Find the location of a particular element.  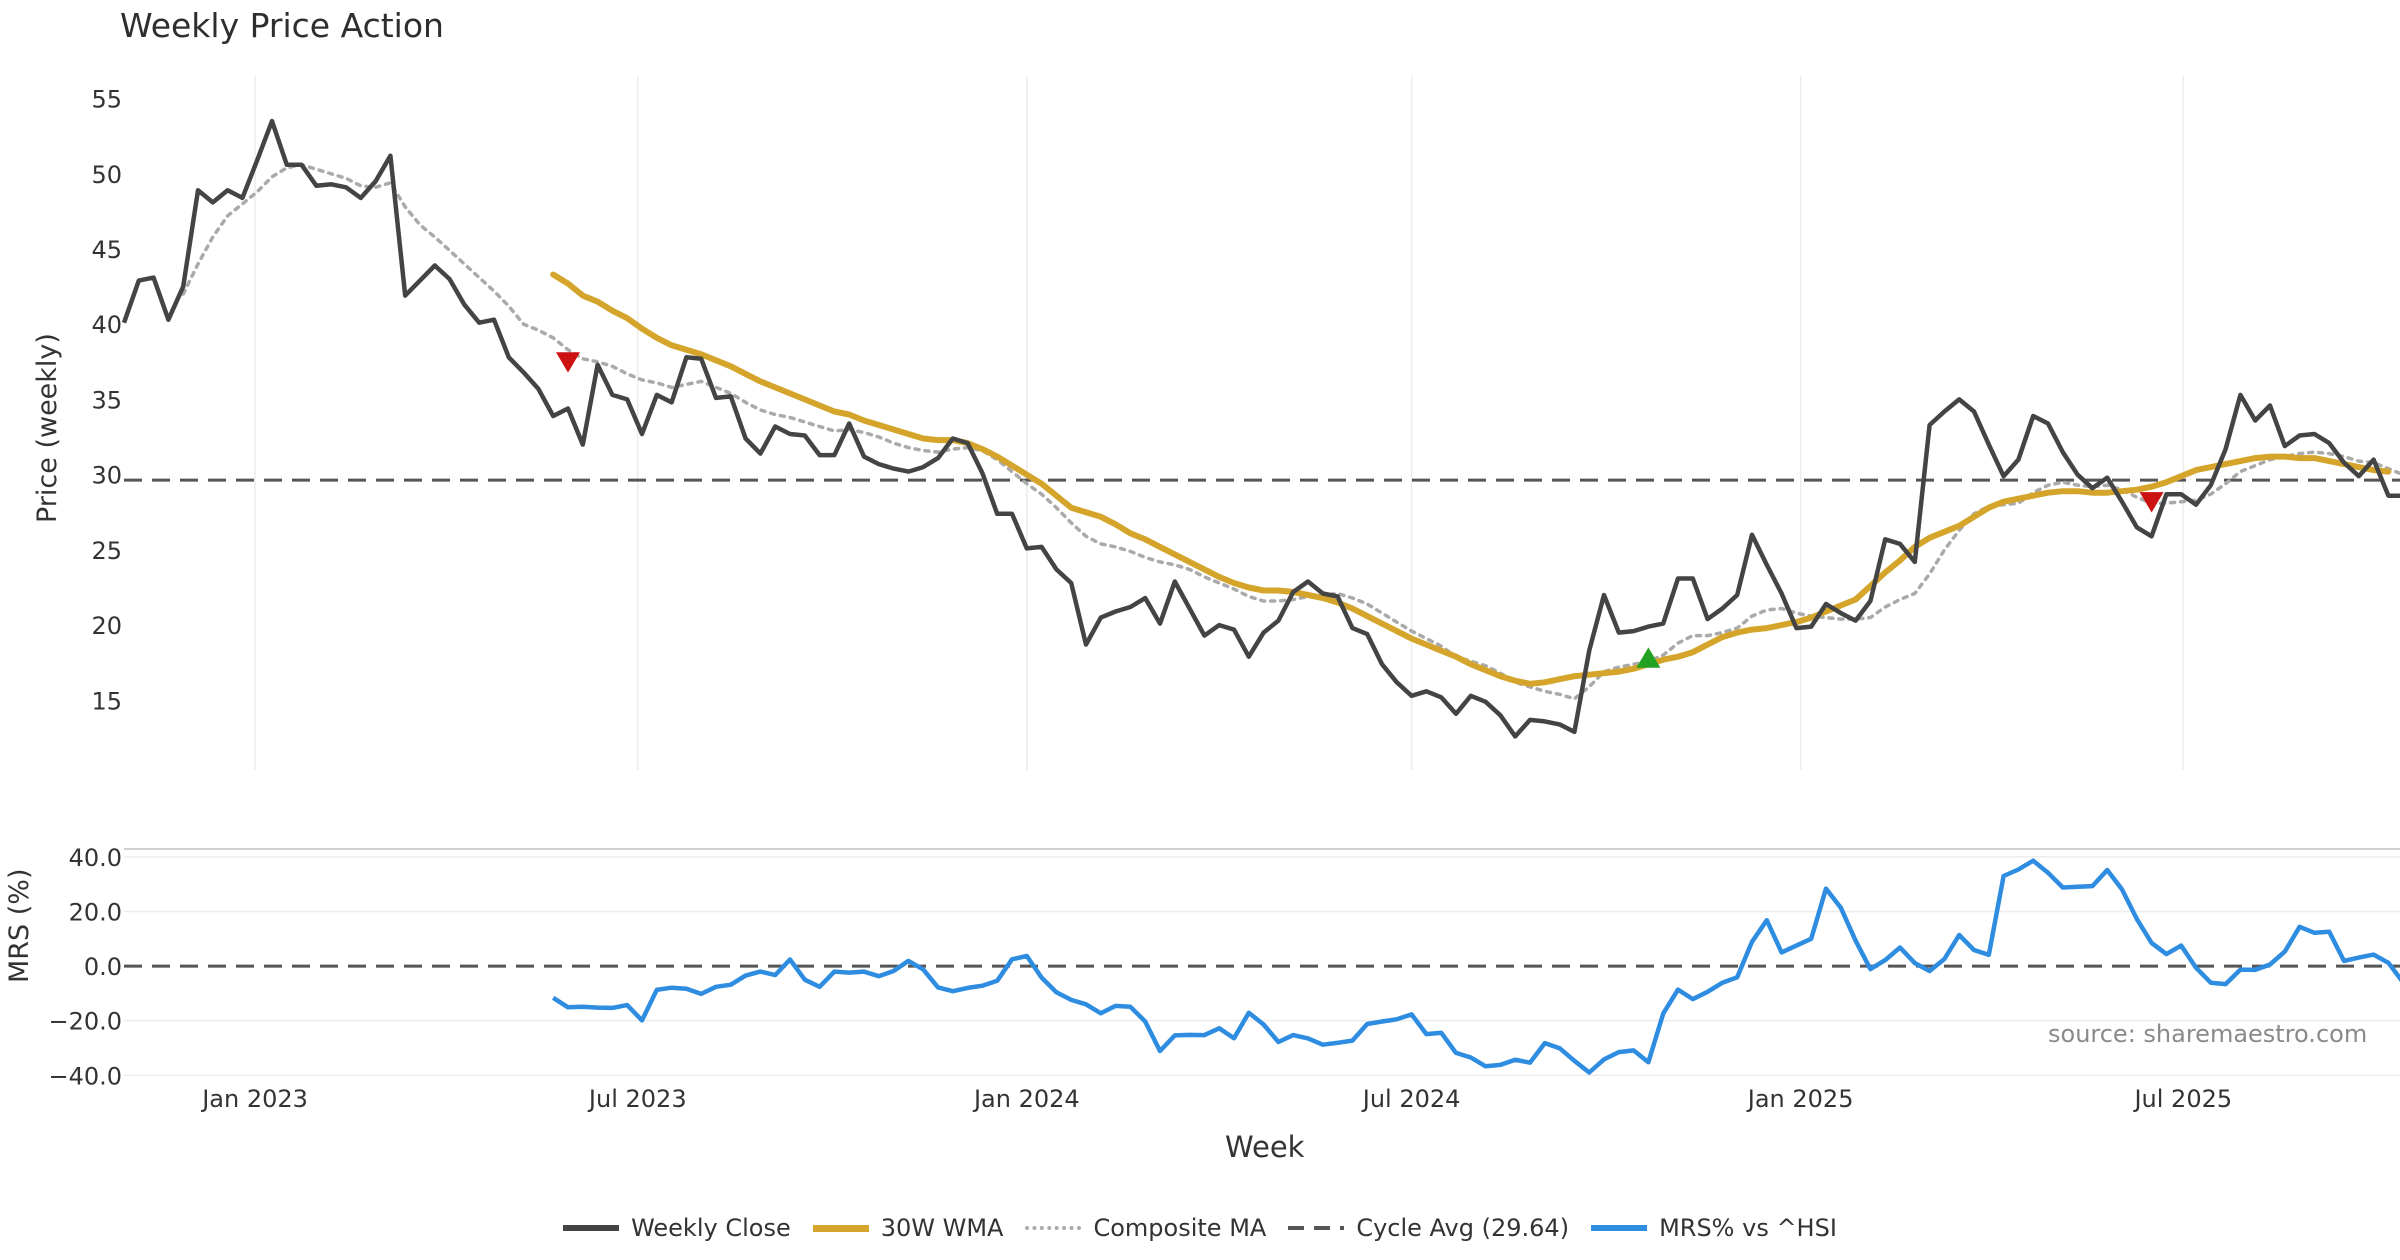

price-y-tick-label: 40 is located at coordinates (106, 325).